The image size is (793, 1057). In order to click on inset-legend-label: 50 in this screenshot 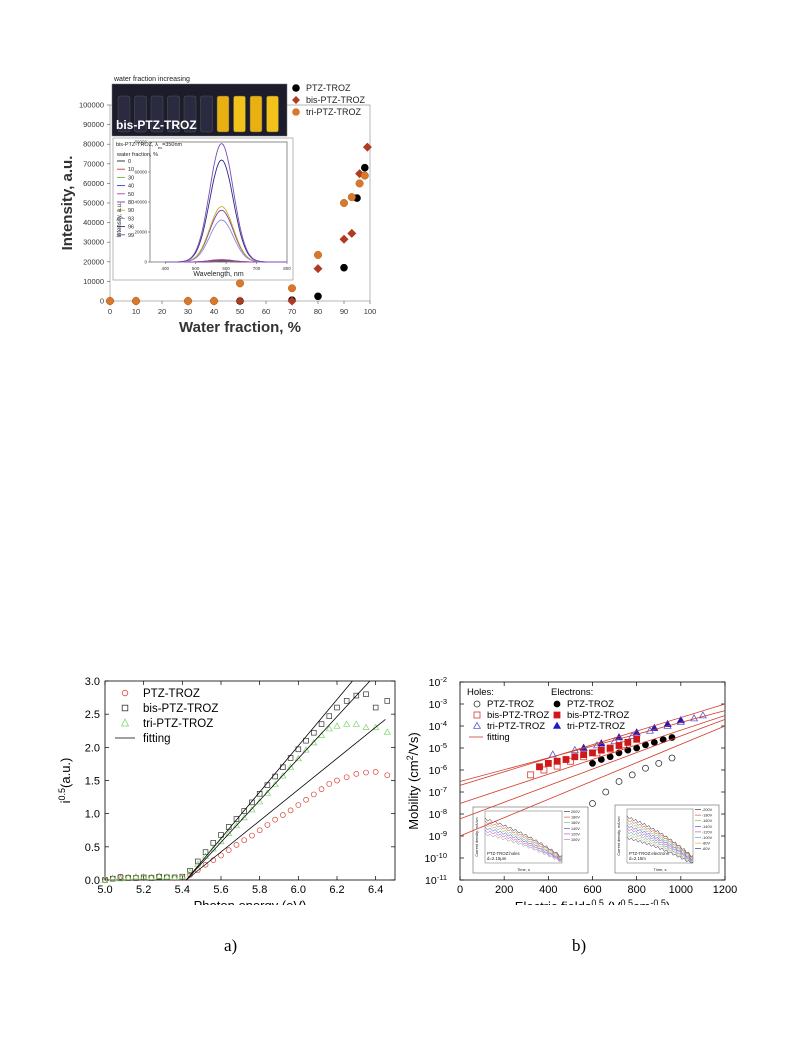, I will do `click(131, 195)`.